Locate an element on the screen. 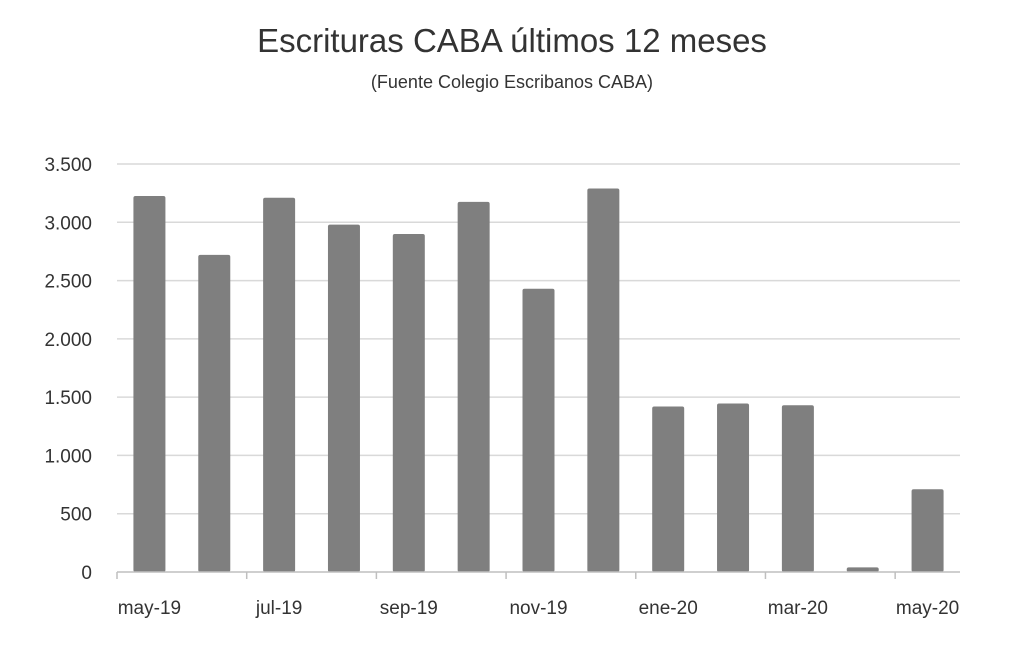 Image resolution: width=1024 pixels, height=646 pixels. x-tick-label: sep-19 is located at coordinates (409, 608).